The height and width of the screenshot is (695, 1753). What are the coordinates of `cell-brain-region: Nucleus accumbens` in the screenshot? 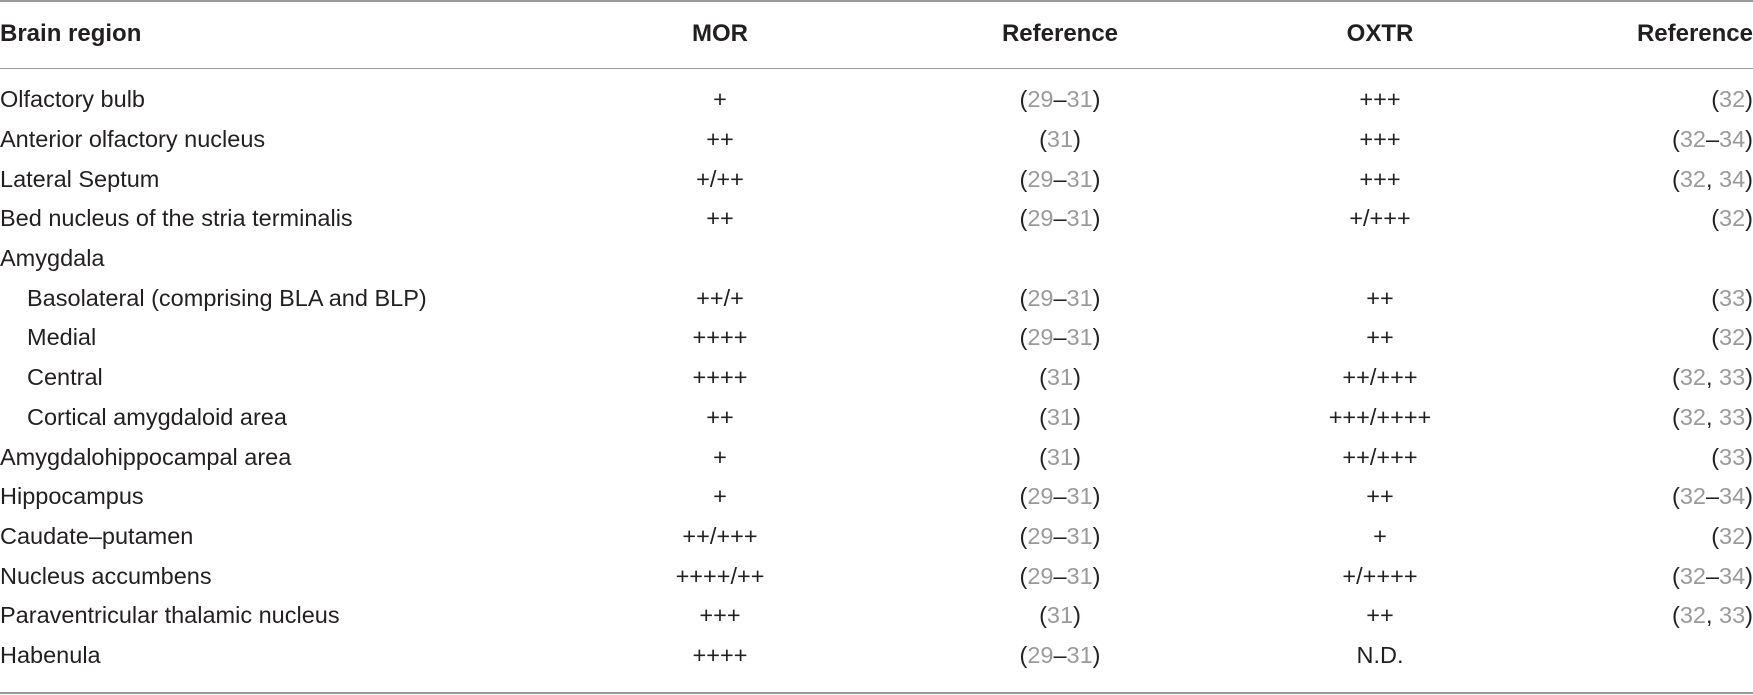 It's located at (106, 575).